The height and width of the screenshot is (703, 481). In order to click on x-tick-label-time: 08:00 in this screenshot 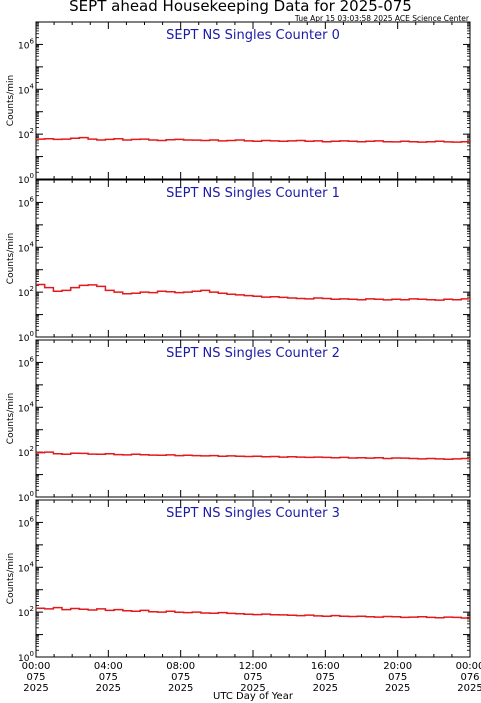, I will do `click(180, 666)`.